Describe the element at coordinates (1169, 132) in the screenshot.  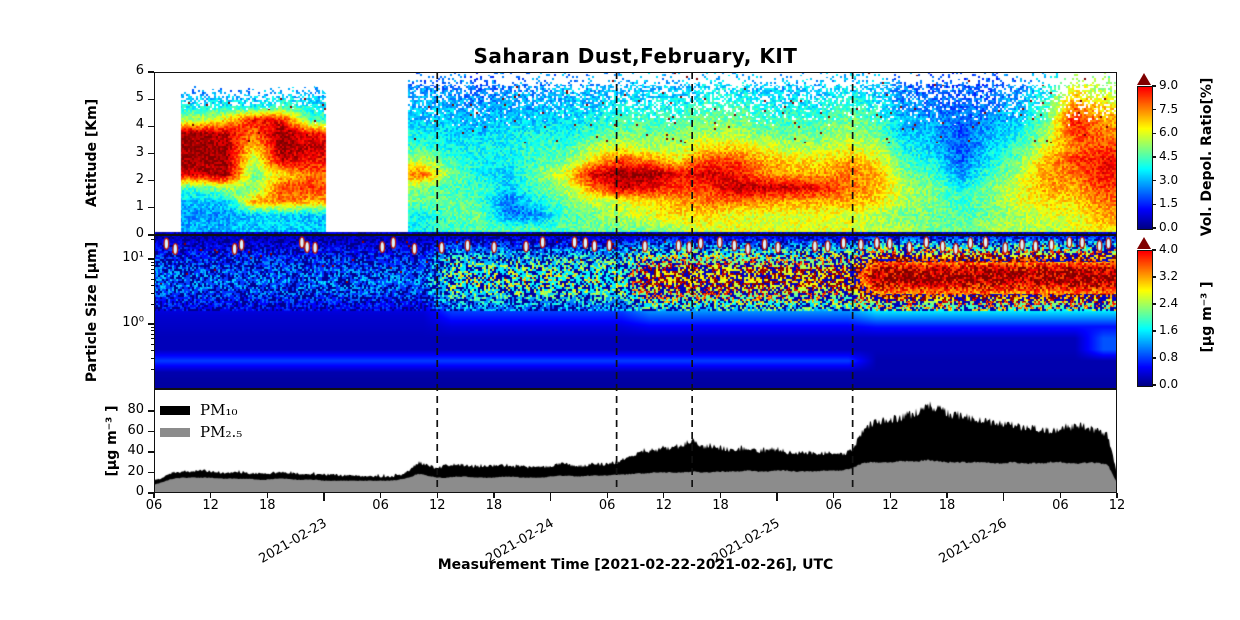
I see `depol-cbar-tick-label: 6.0` at that location.